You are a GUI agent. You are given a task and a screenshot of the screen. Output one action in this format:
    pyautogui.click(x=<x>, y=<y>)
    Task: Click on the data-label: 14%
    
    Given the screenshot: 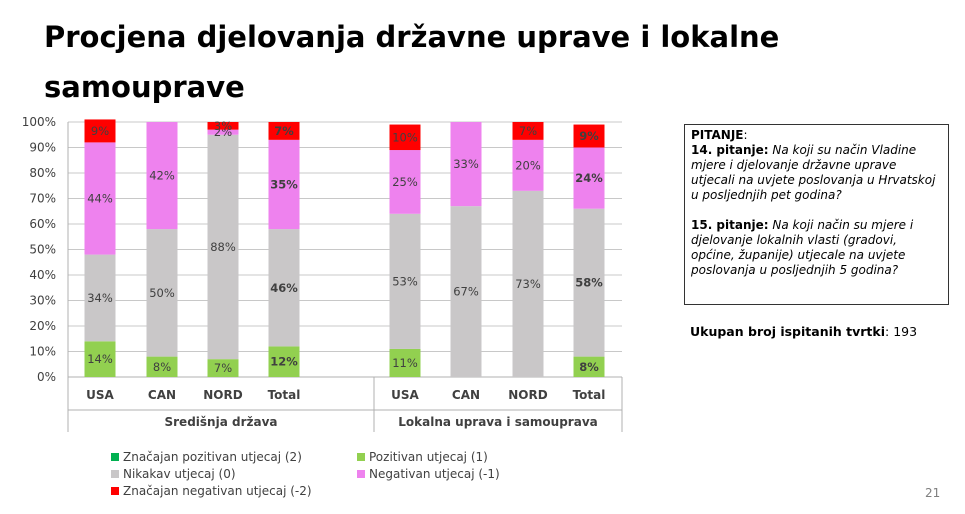 What is the action you would take?
    pyautogui.click(x=100, y=359)
    